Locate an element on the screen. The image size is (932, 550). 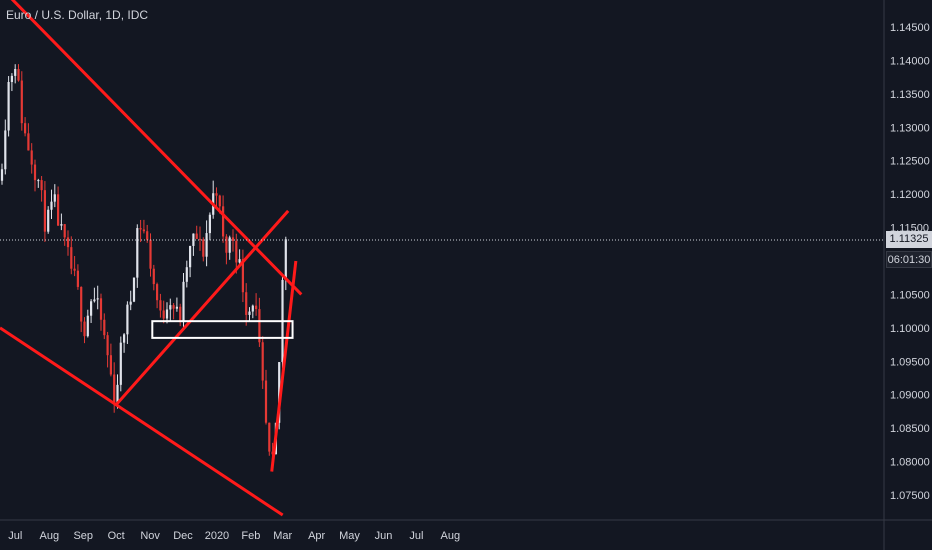
price-tick-13: 1.14500 is located at coordinates (910, 28).